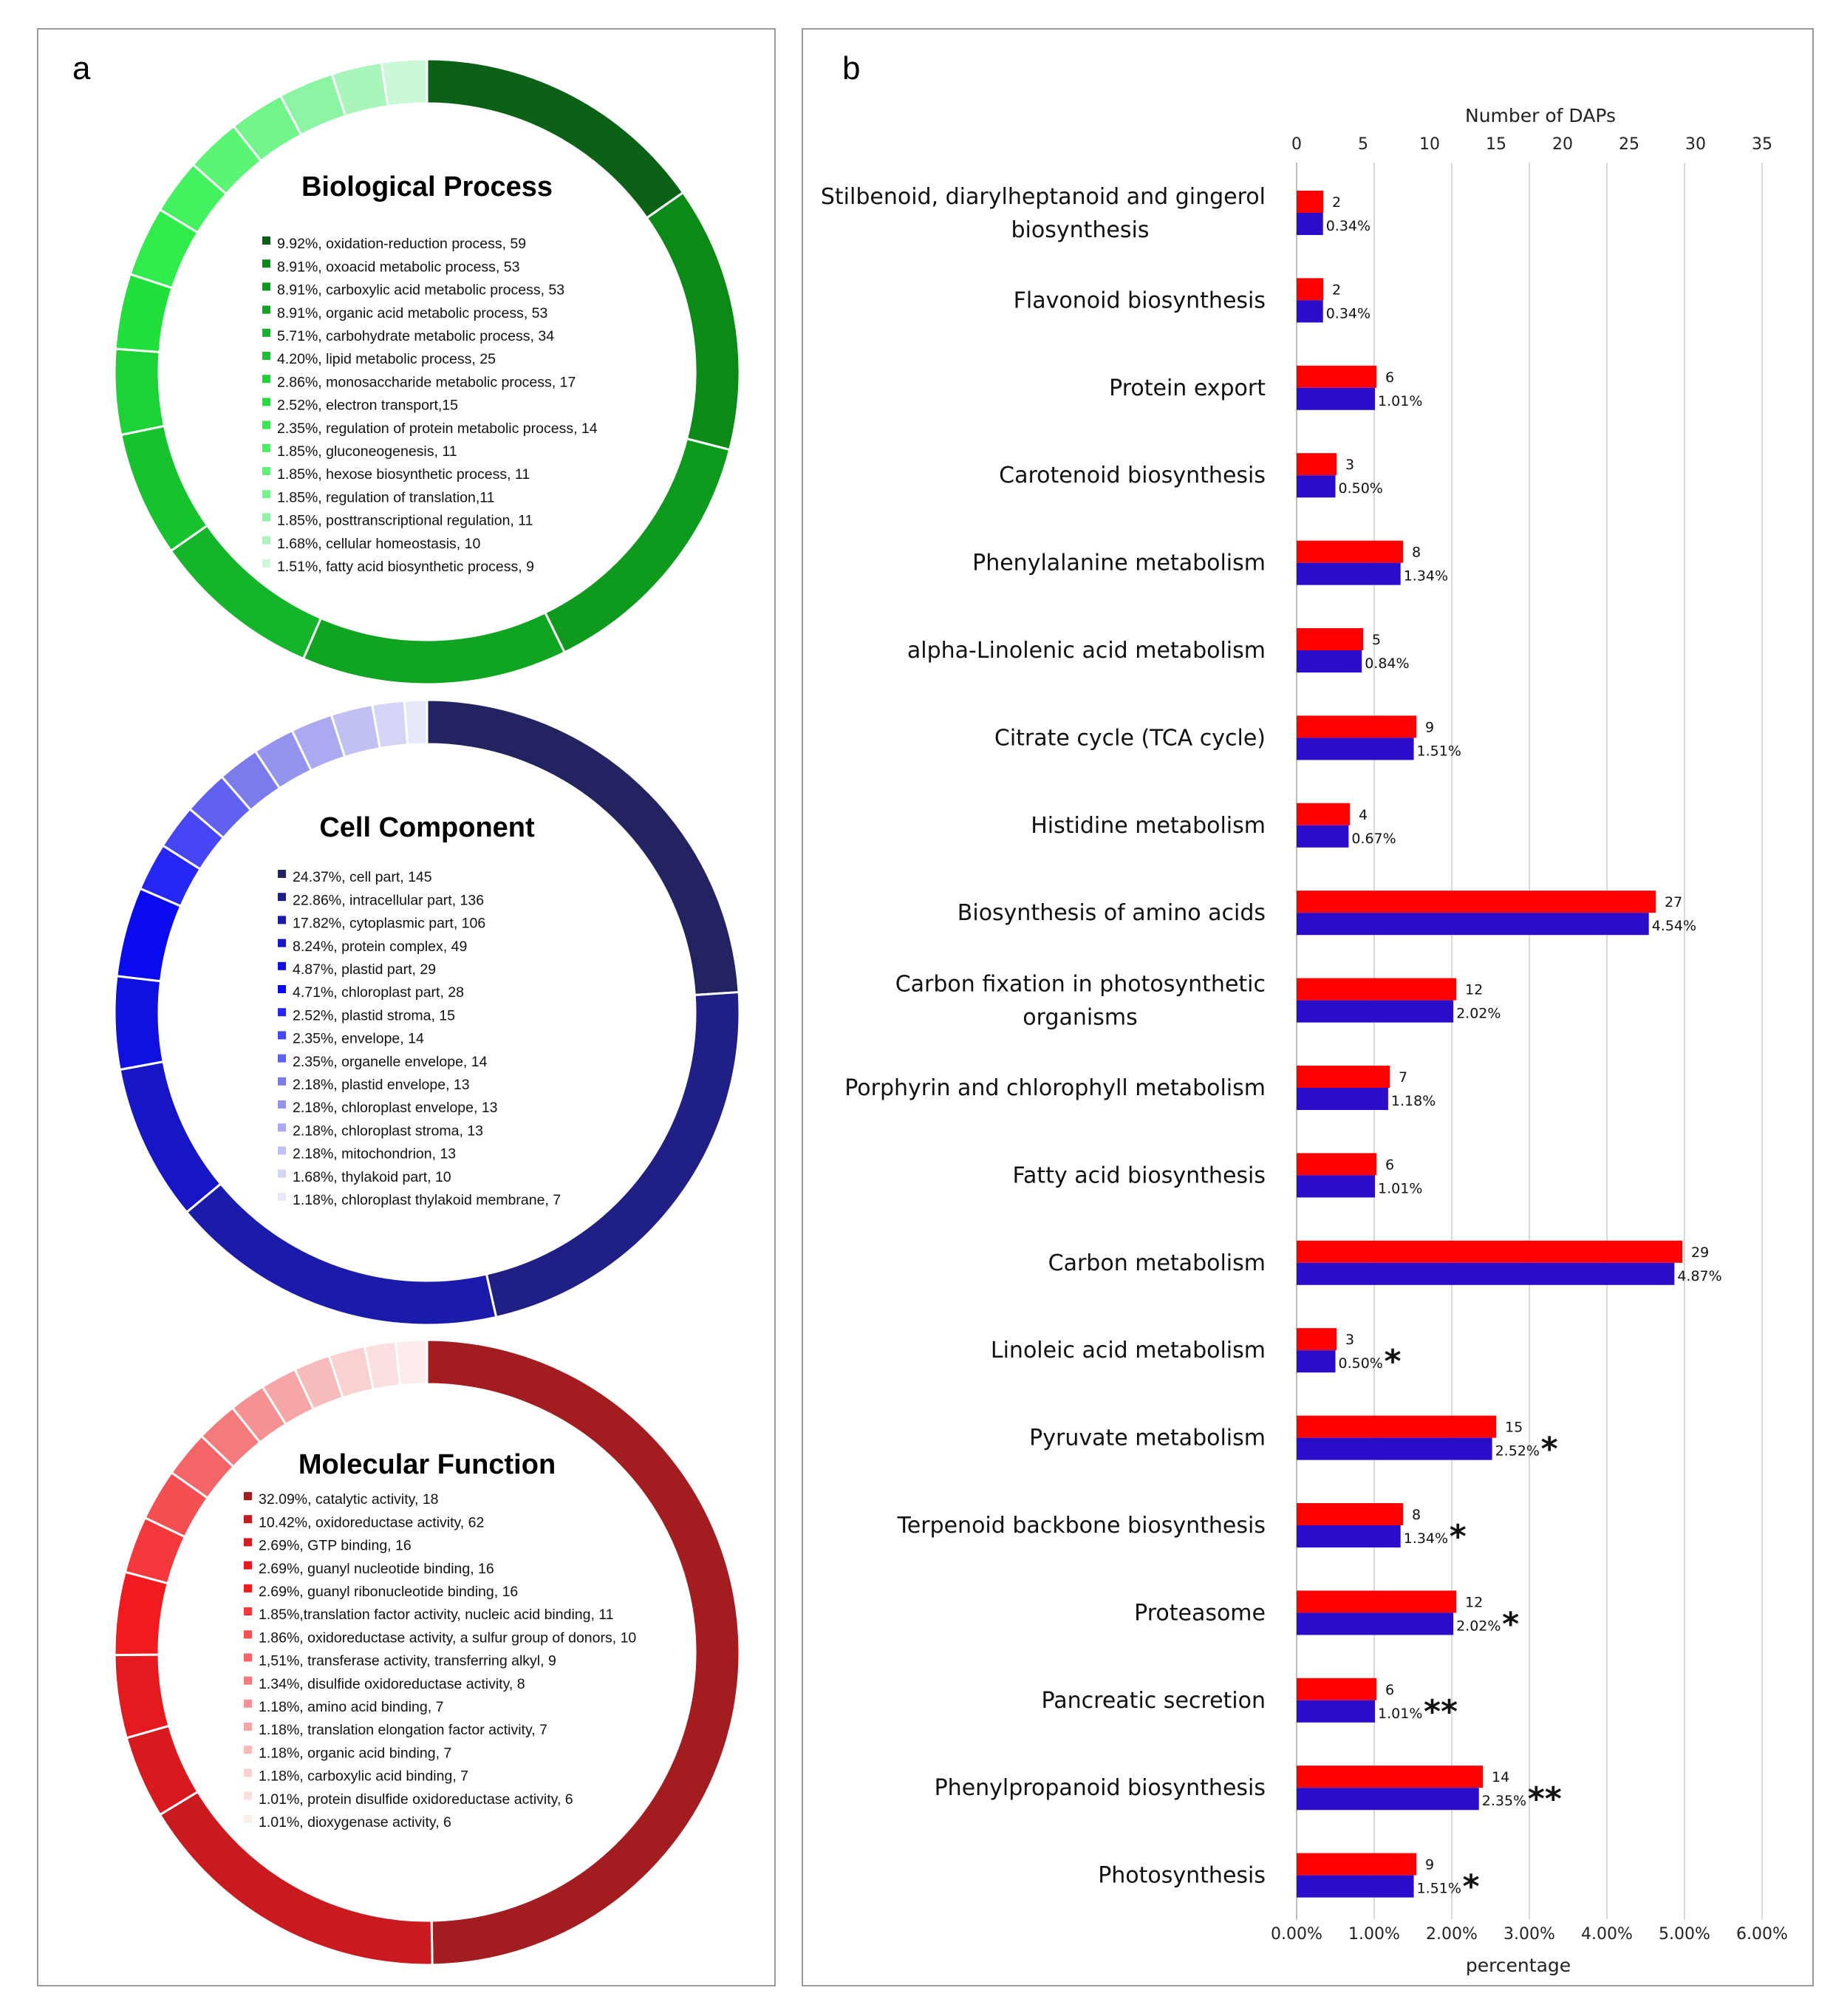 The image size is (1833, 2016). Describe the element at coordinates (402, 244) in the screenshot. I see `legend-entry: 9.92%, oxidation-reduction process, 59` at that location.